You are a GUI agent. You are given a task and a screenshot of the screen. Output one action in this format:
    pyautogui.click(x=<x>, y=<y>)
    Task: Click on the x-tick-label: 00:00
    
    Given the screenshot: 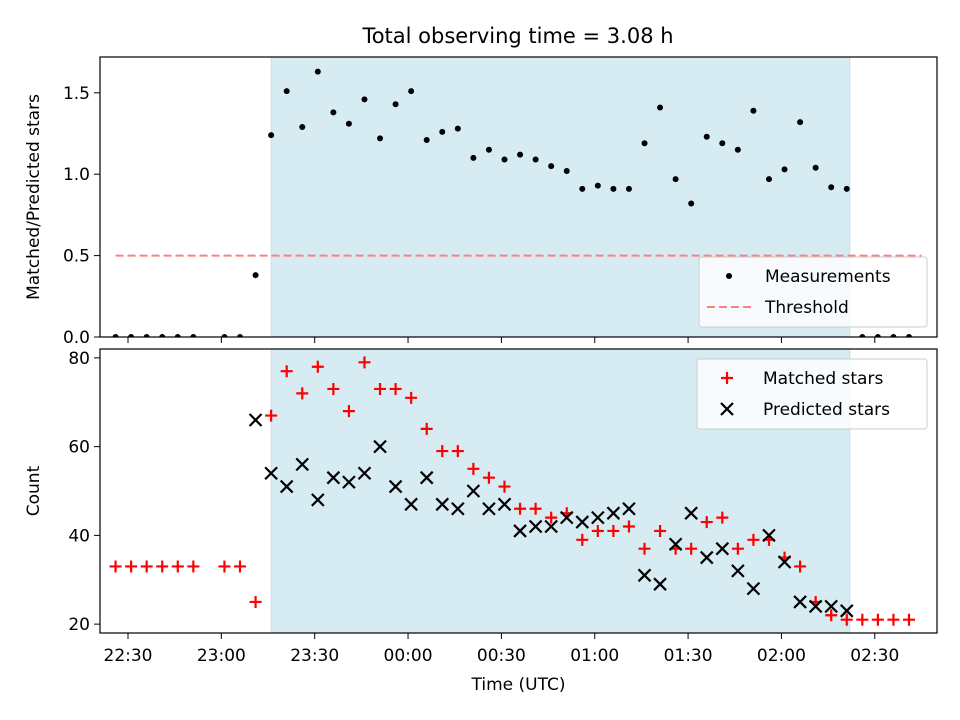 What is the action you would take?
    pyautogui.click(x=408, y=656)
    